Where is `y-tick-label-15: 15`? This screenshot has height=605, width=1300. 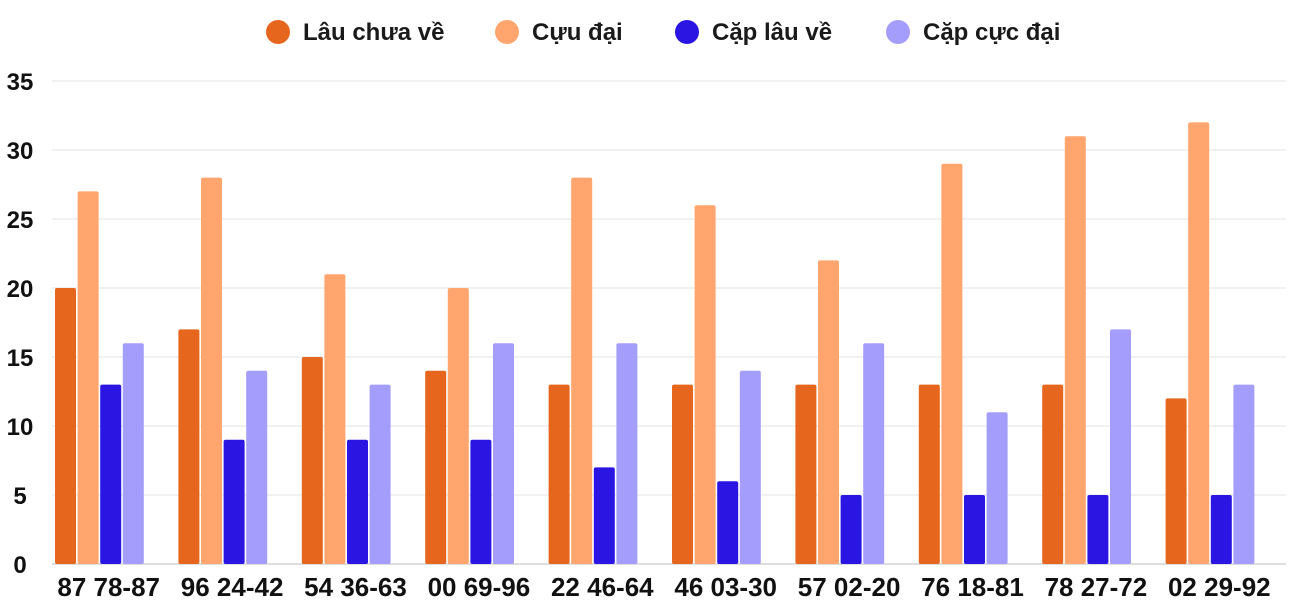
y-tick-label-15: 15 is located at coordinates (20, 358).